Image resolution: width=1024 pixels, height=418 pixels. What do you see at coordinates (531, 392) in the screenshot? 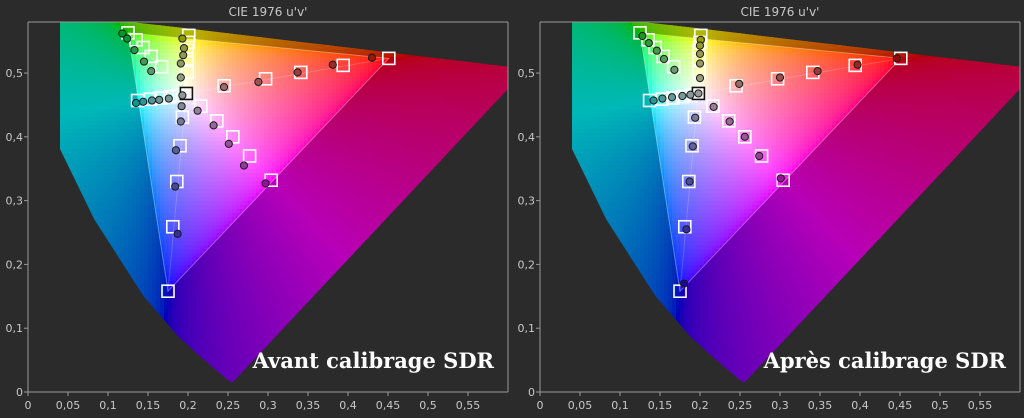
I see `y-tick-label: 0` at bounding box center [531, 392].